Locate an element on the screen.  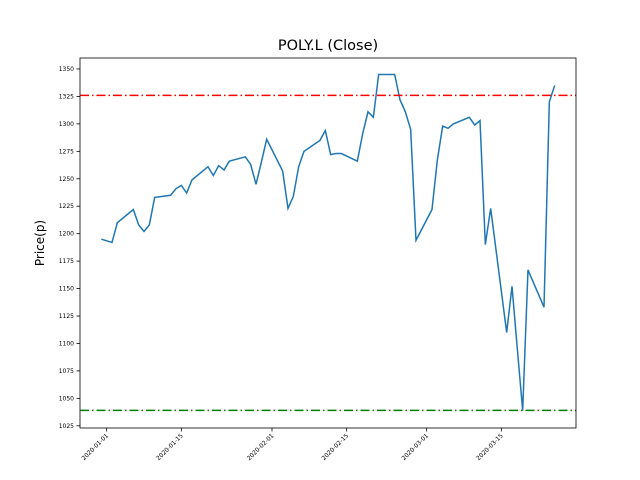
y-tick-label: 1025 is located at coordinates (66, 426).